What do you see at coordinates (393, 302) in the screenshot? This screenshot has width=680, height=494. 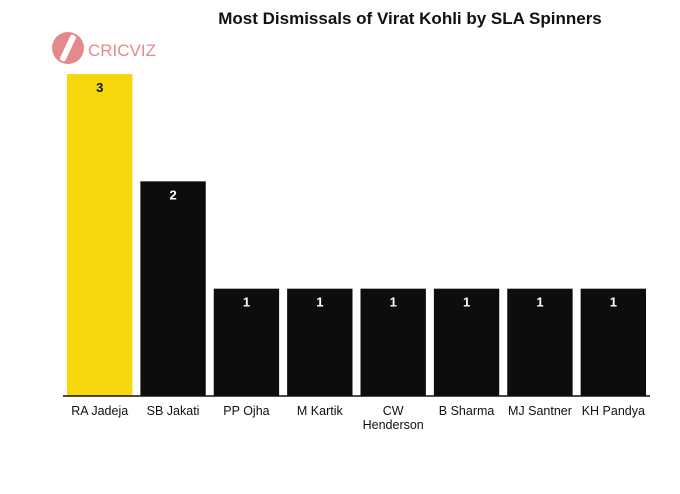 I see `value-label-4: 1` at bounding box center [393, 302].